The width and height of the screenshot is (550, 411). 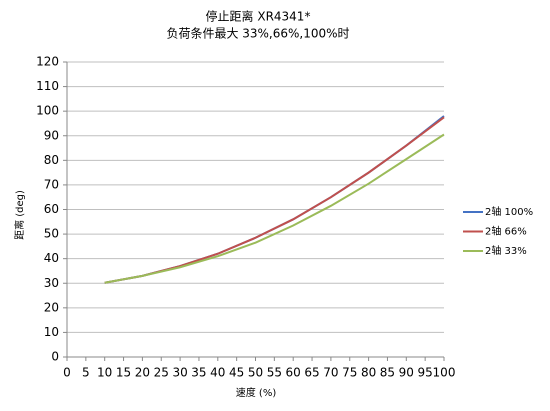 I want to click on y-tick-label: 70, so click(x=51, y=184).